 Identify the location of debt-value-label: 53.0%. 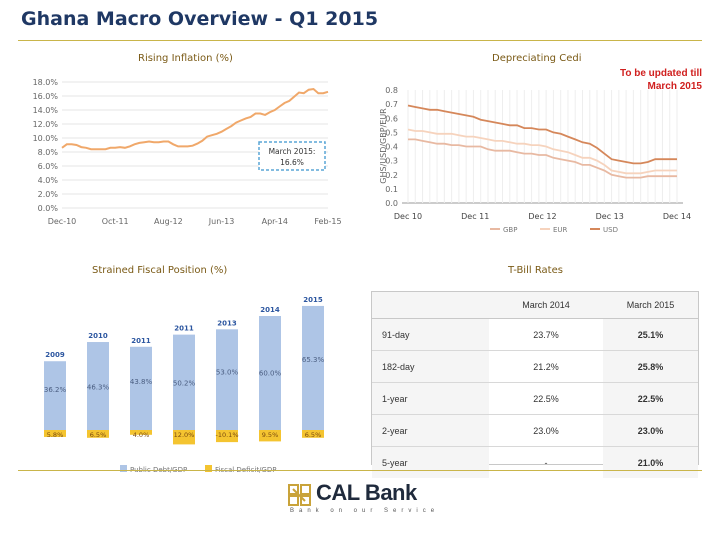
(227, 373).